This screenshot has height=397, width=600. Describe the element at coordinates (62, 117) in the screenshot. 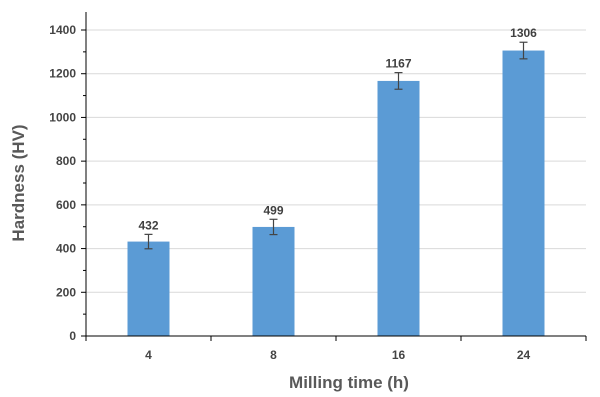

I see `y-tick-label: 1000` at that location.